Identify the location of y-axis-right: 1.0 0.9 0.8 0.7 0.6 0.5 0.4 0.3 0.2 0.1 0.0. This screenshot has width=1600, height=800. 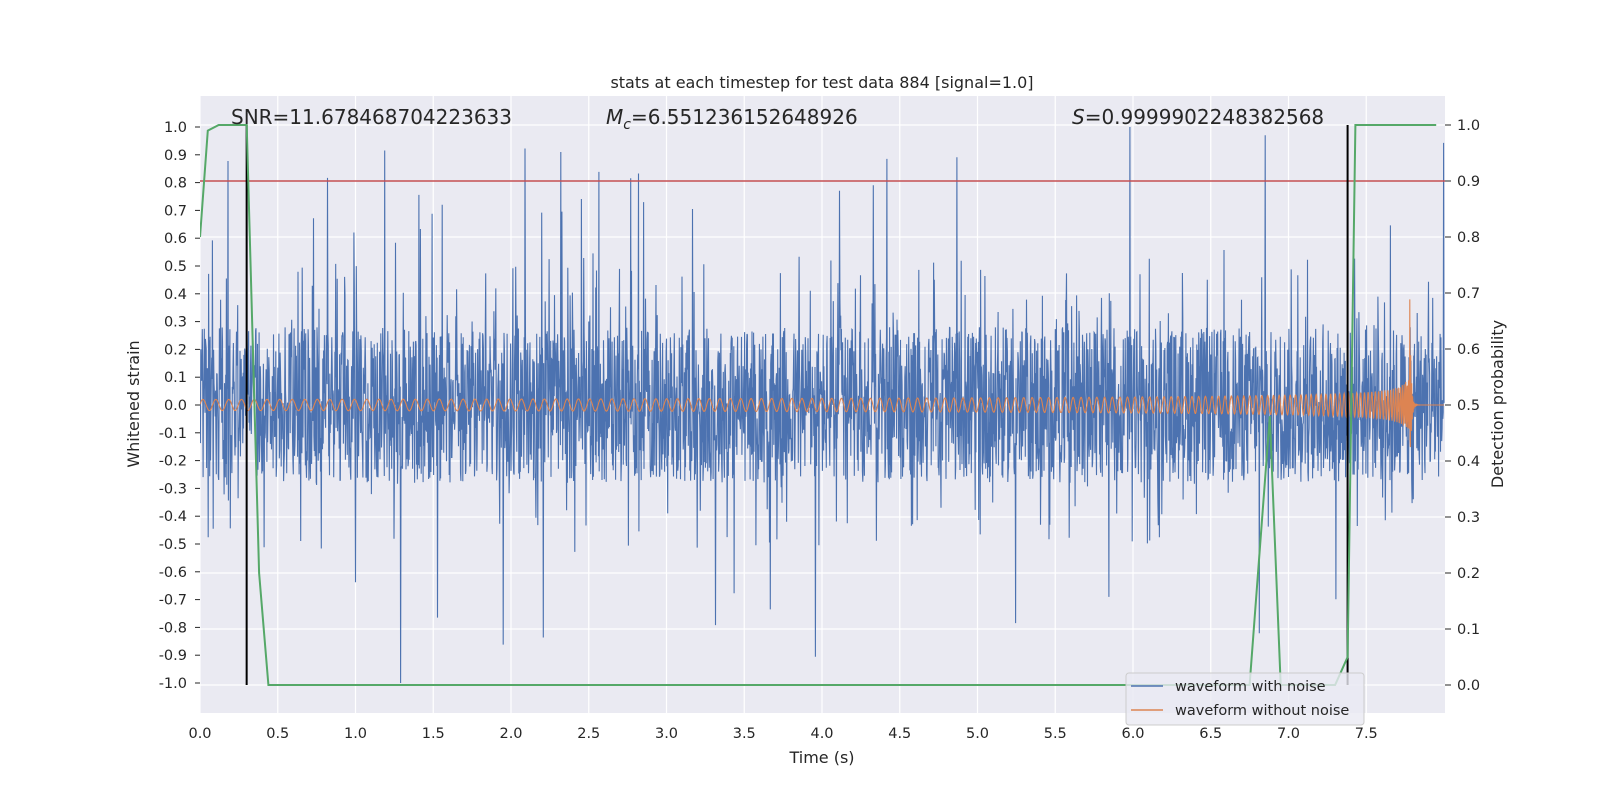
(1462, 406).